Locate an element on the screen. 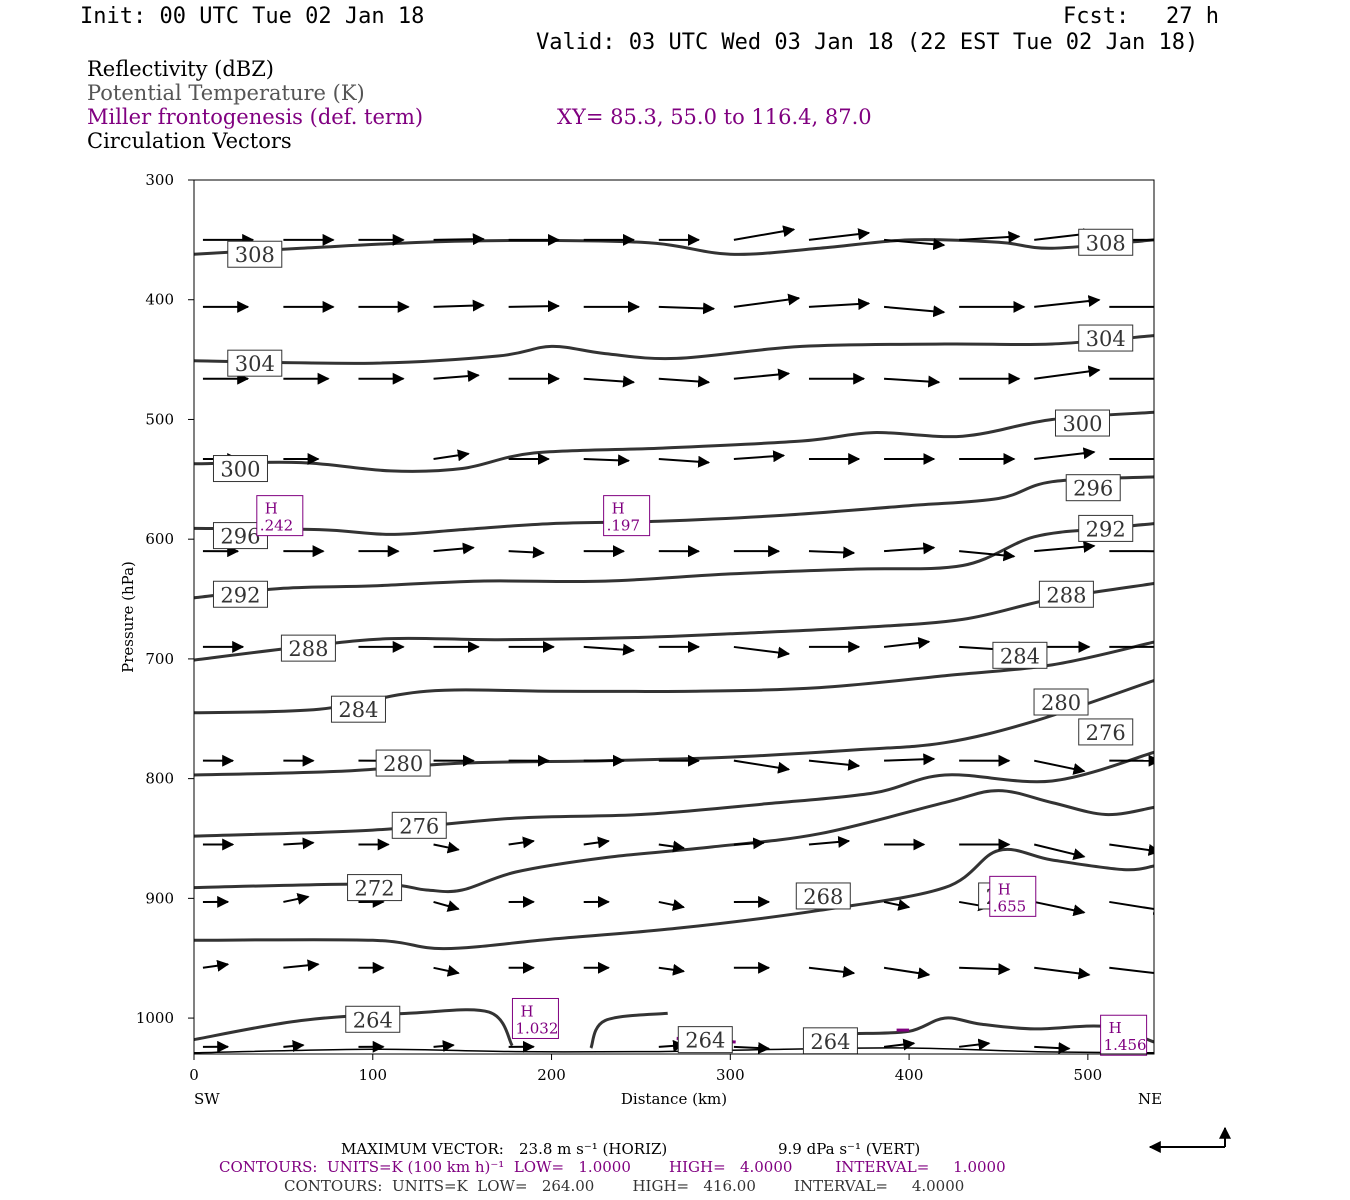 The height and width of the screenshot is (1200, 1350). frontogenesis-max-value: 1.456 is located at coordinates (1125, 1045).